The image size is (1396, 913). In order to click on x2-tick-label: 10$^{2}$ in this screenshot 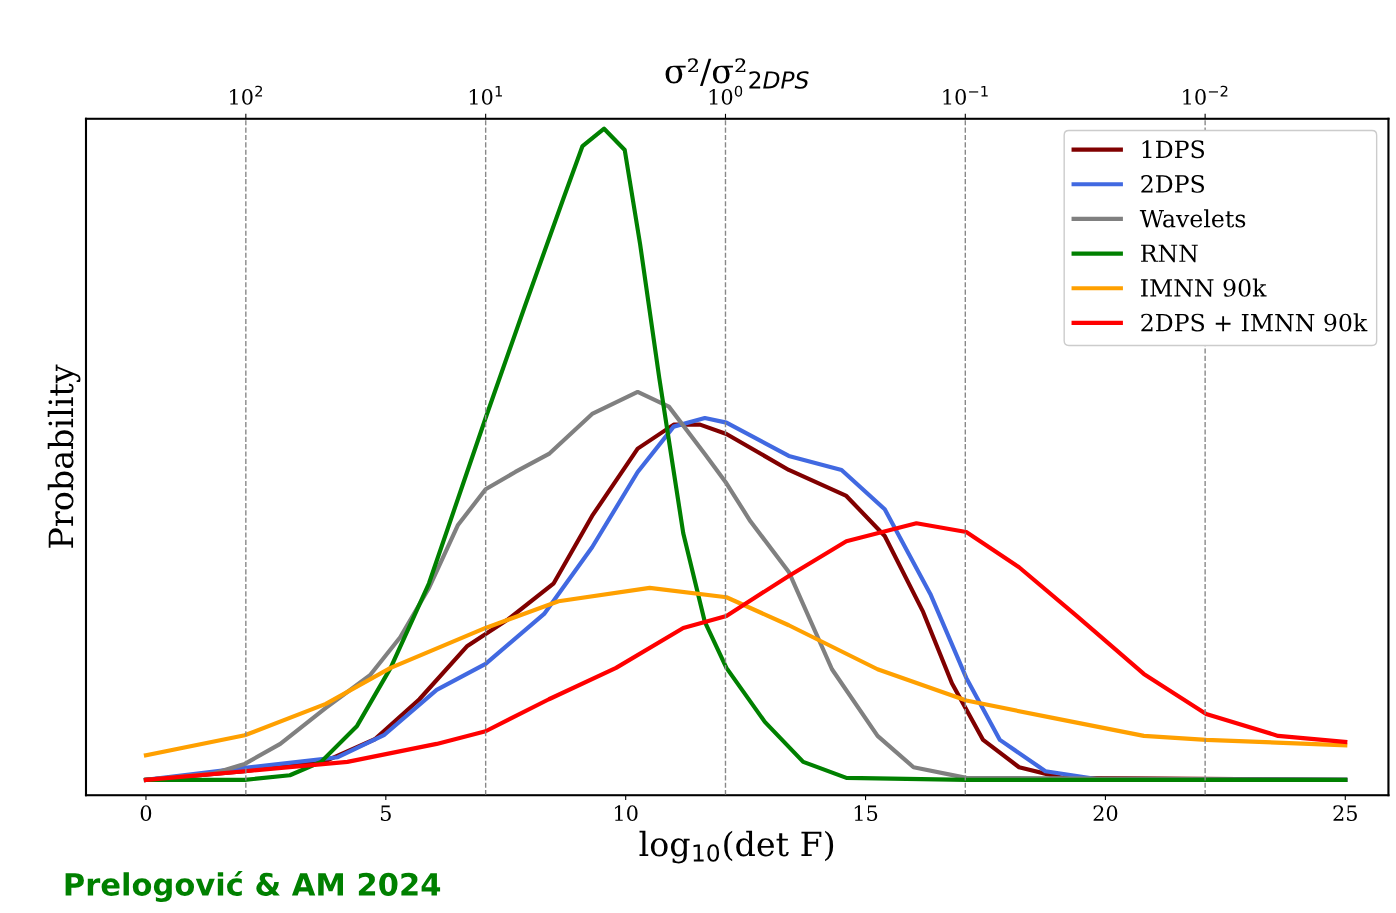, I will do `click(246, 95)`.